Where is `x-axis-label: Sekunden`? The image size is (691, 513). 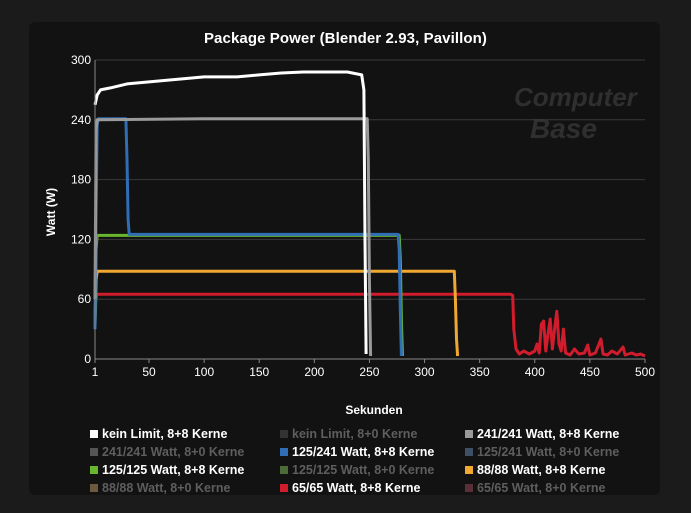
x-axis-label: Sekunden is located at coordinates (373, 410).